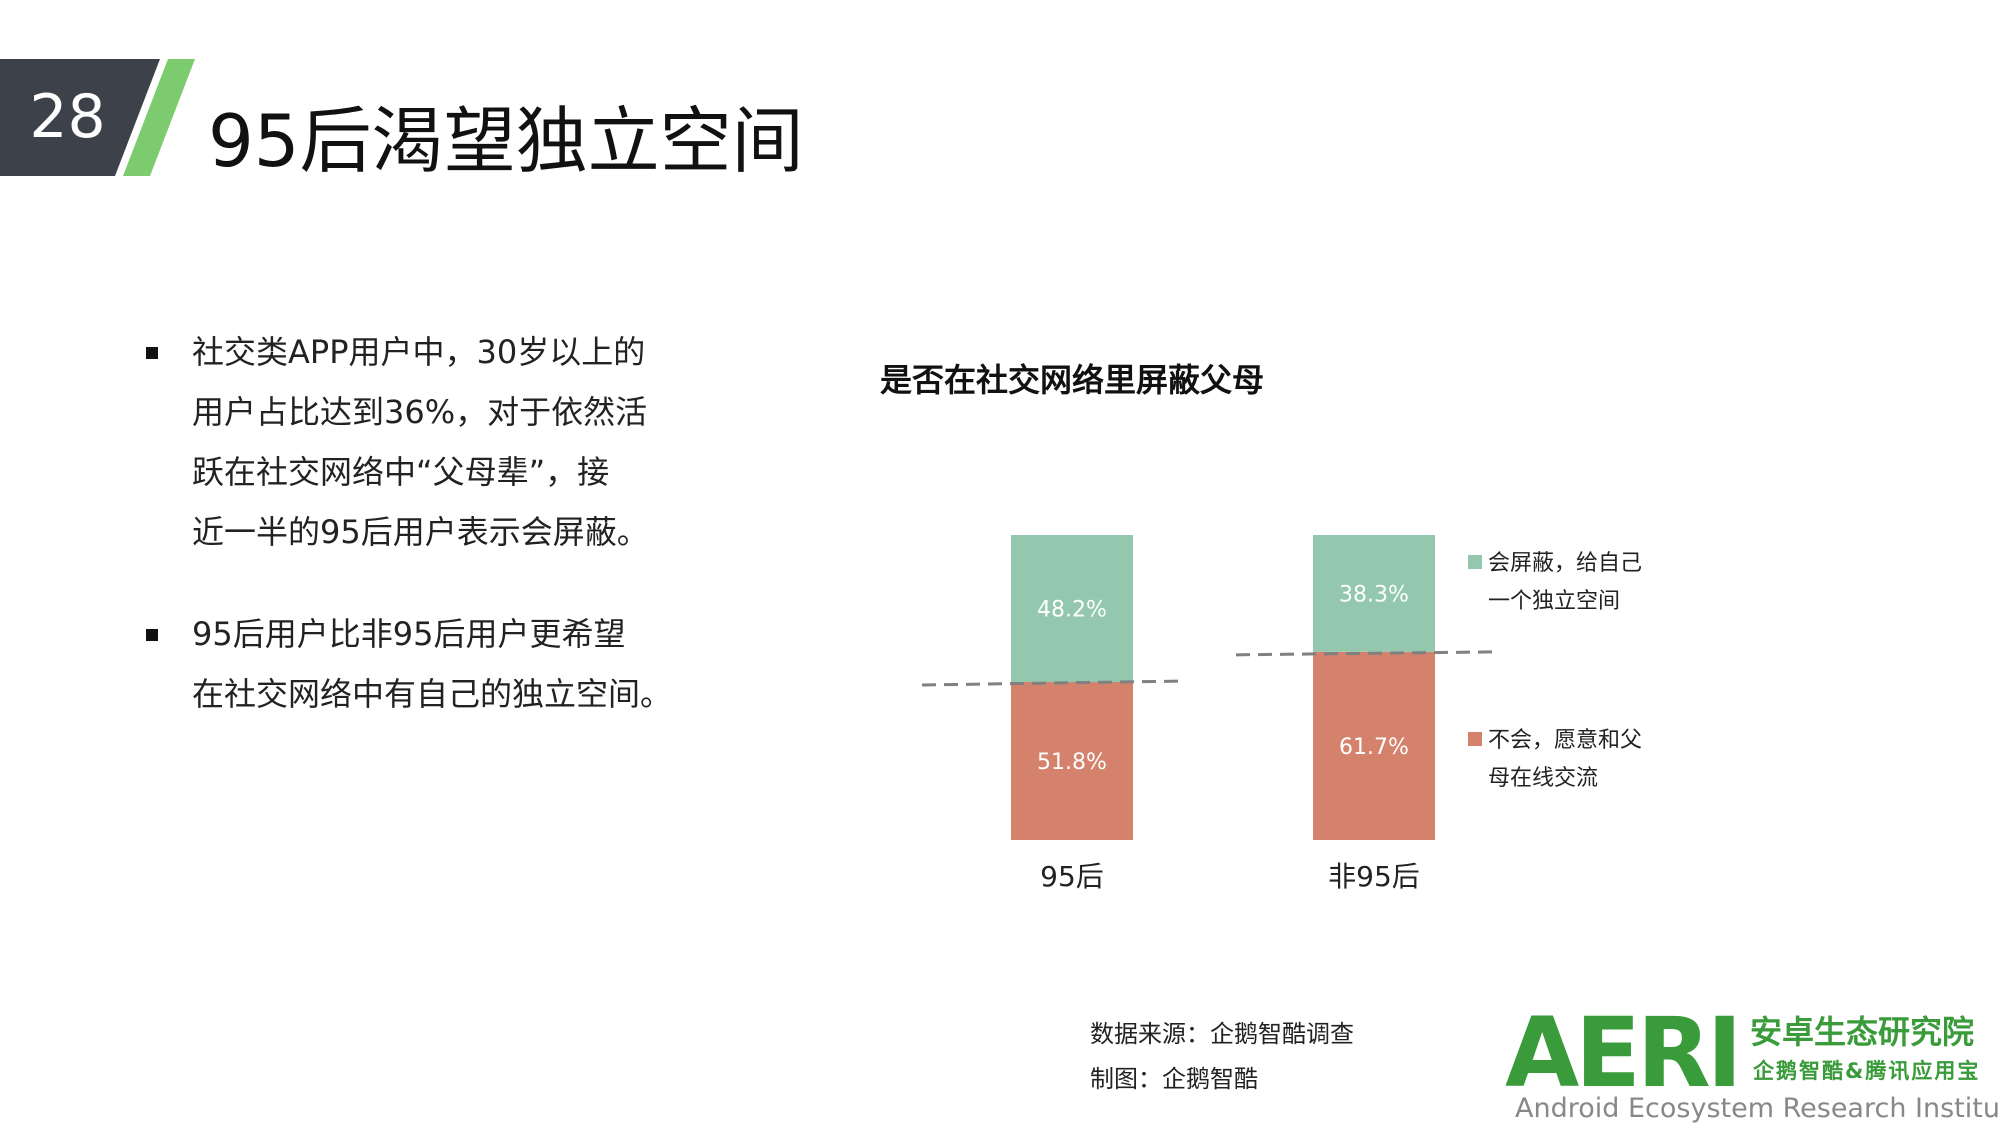 The height and width of the screenshot is (1125, 2000). I want to click on data-label: 61.7%, so click(1374, 747).